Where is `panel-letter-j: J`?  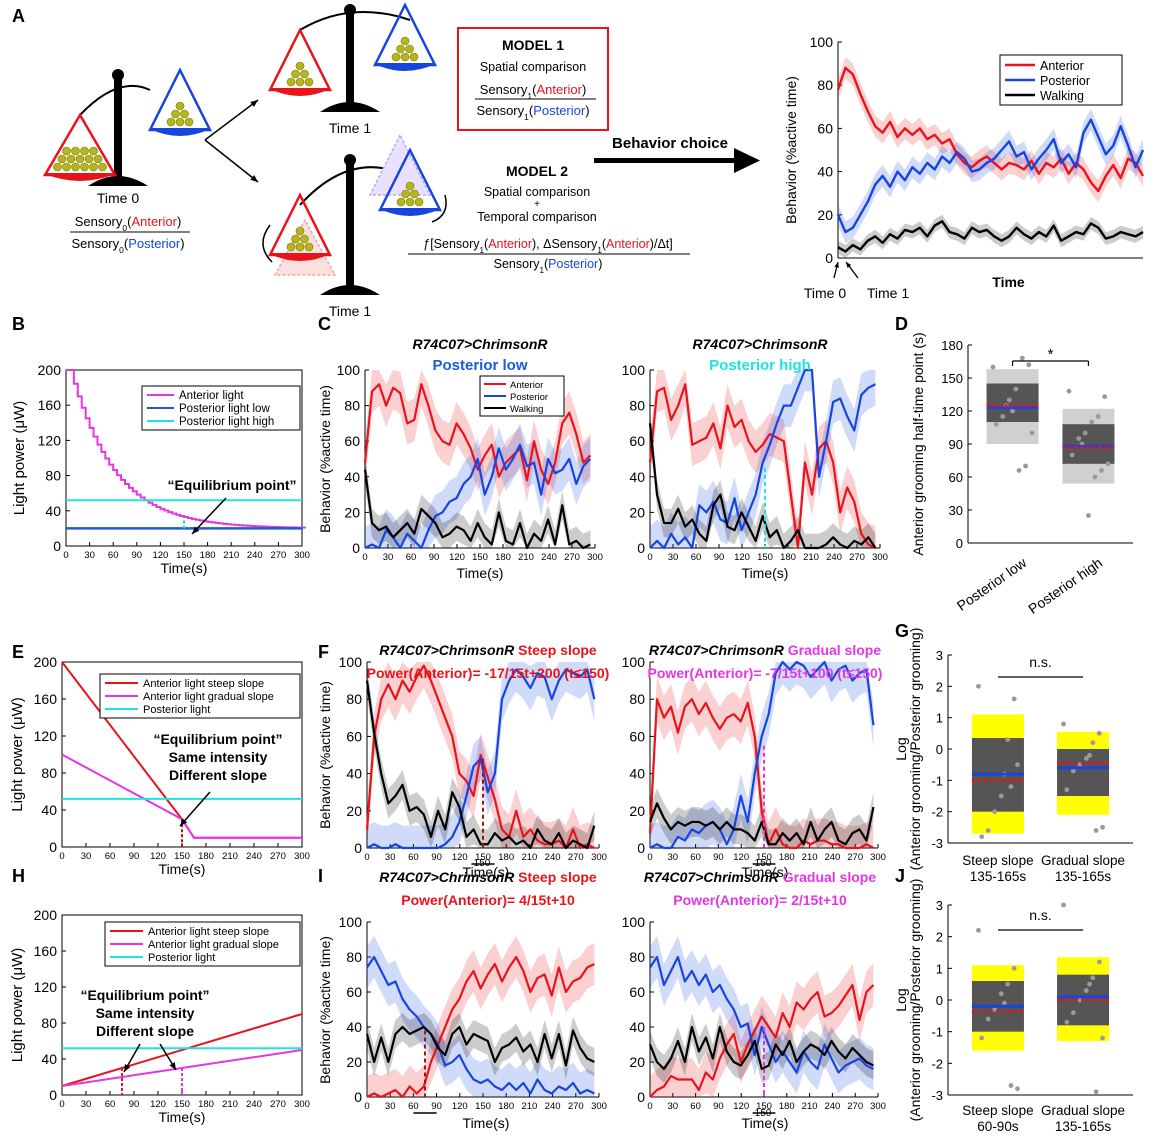
panel-letter-j: J is located at coordinates (900, 876).